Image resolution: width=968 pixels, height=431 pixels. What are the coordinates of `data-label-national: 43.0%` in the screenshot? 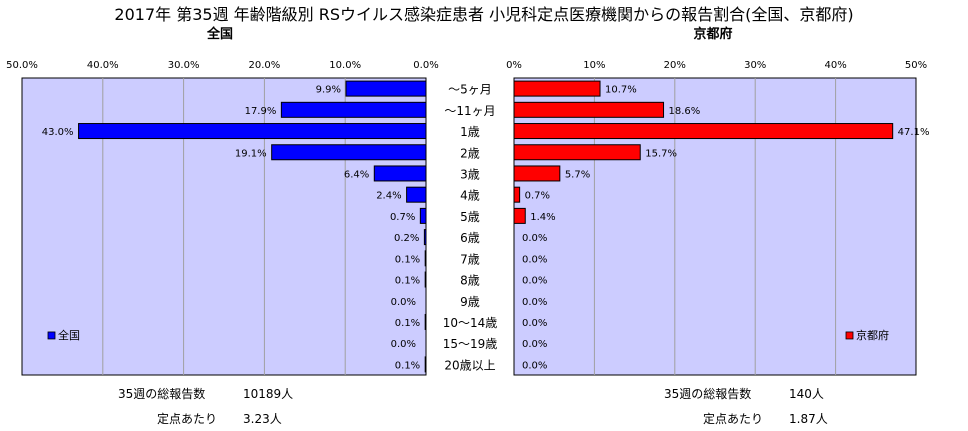 It's located at (58, 132).